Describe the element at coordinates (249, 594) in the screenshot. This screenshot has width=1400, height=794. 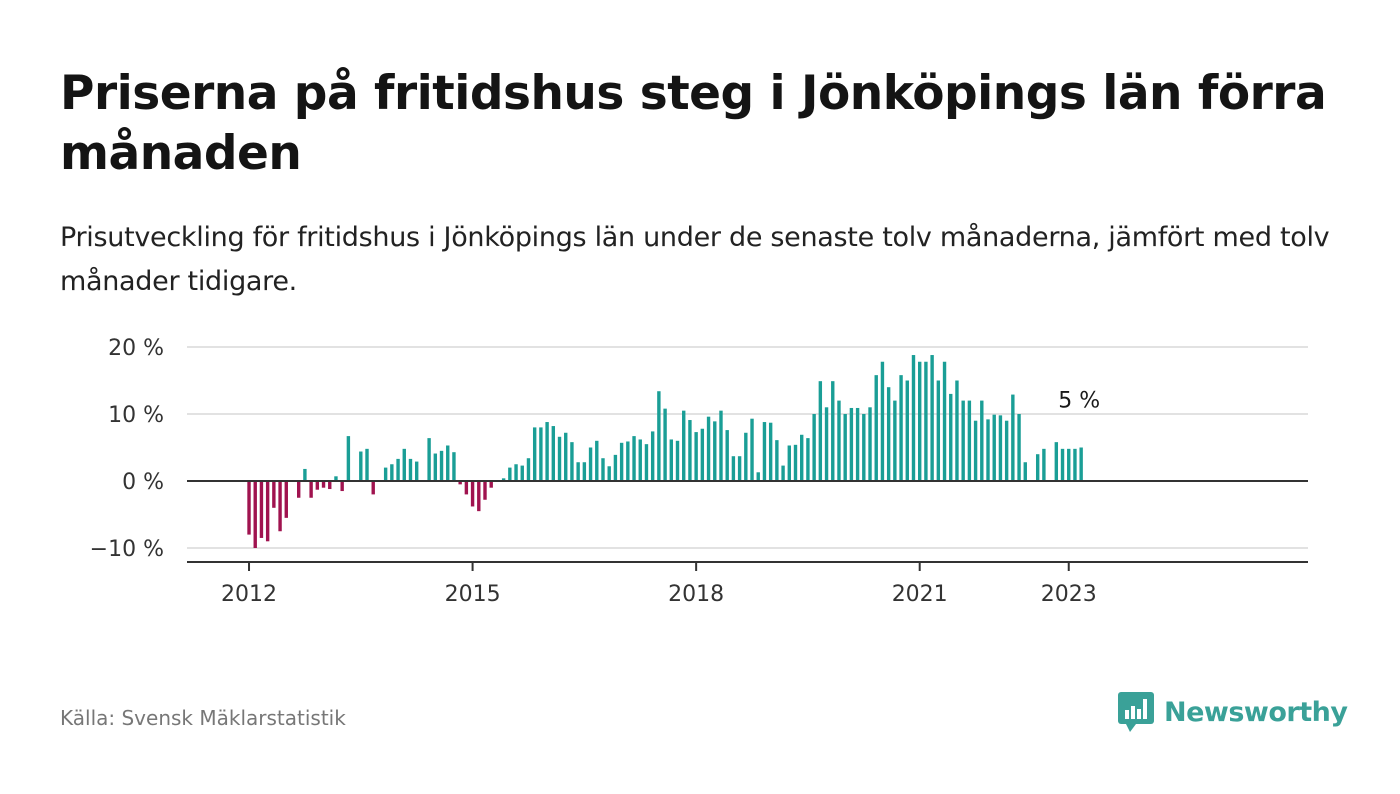
I see `x-tick-label: 2012` at that location.